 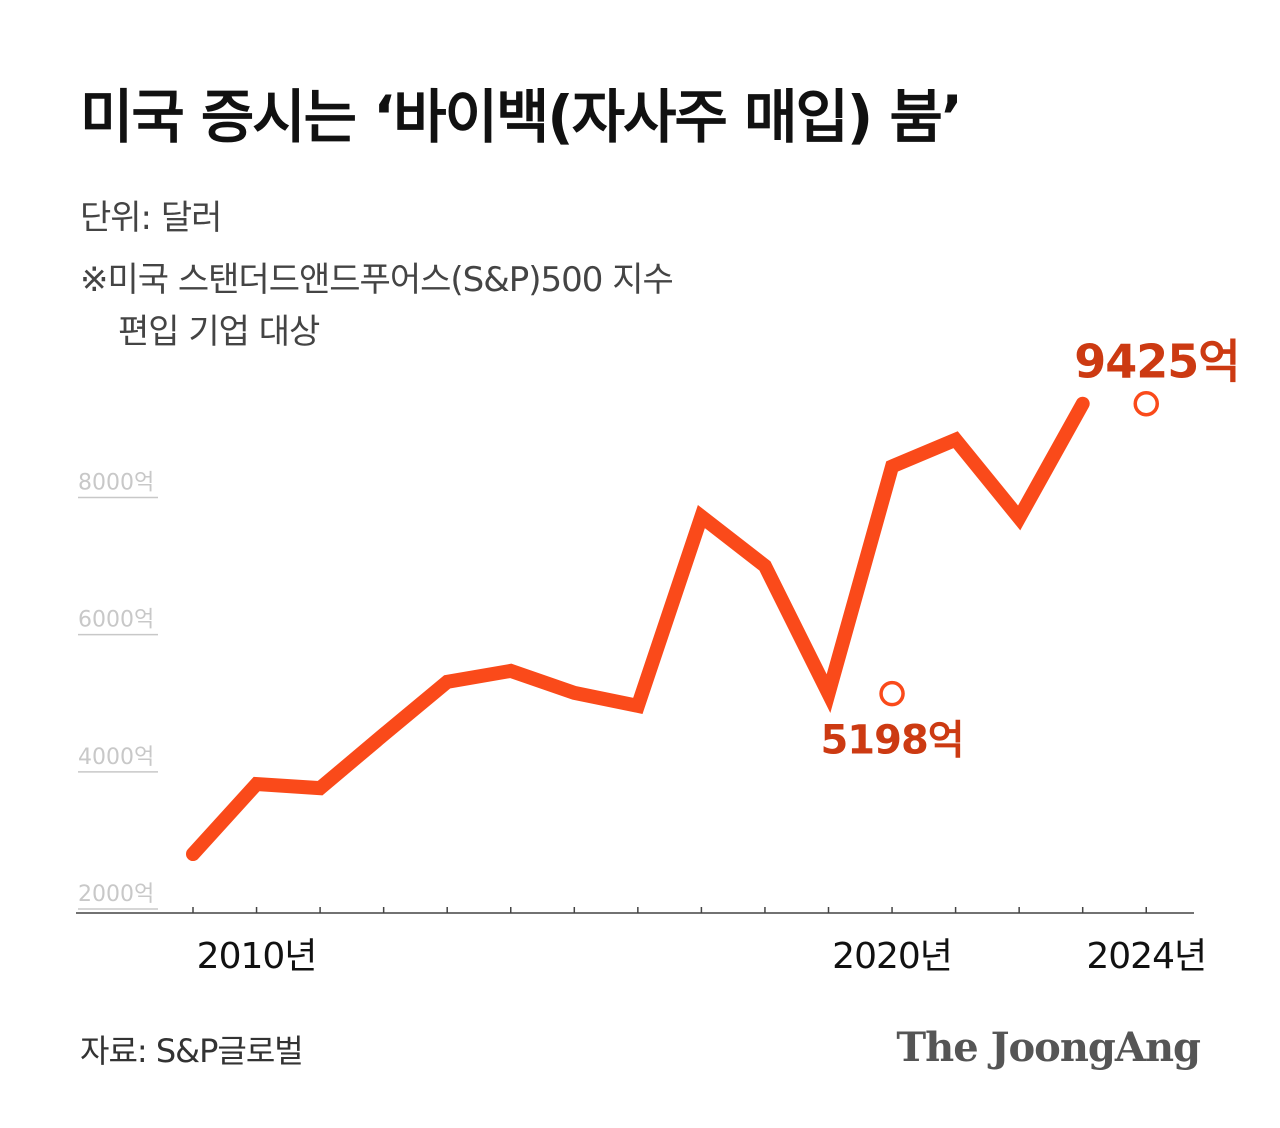 What do you see at coordinates (219, 332) in the screenshot?
I see `scope-note-line2: 편입 기업 대상` at bounding box center [219, 332].